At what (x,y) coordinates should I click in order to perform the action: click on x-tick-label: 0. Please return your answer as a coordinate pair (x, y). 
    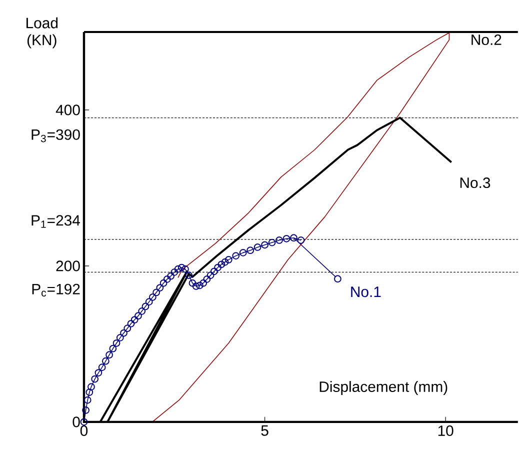
    Looking at the image, I should click on (84, 430).